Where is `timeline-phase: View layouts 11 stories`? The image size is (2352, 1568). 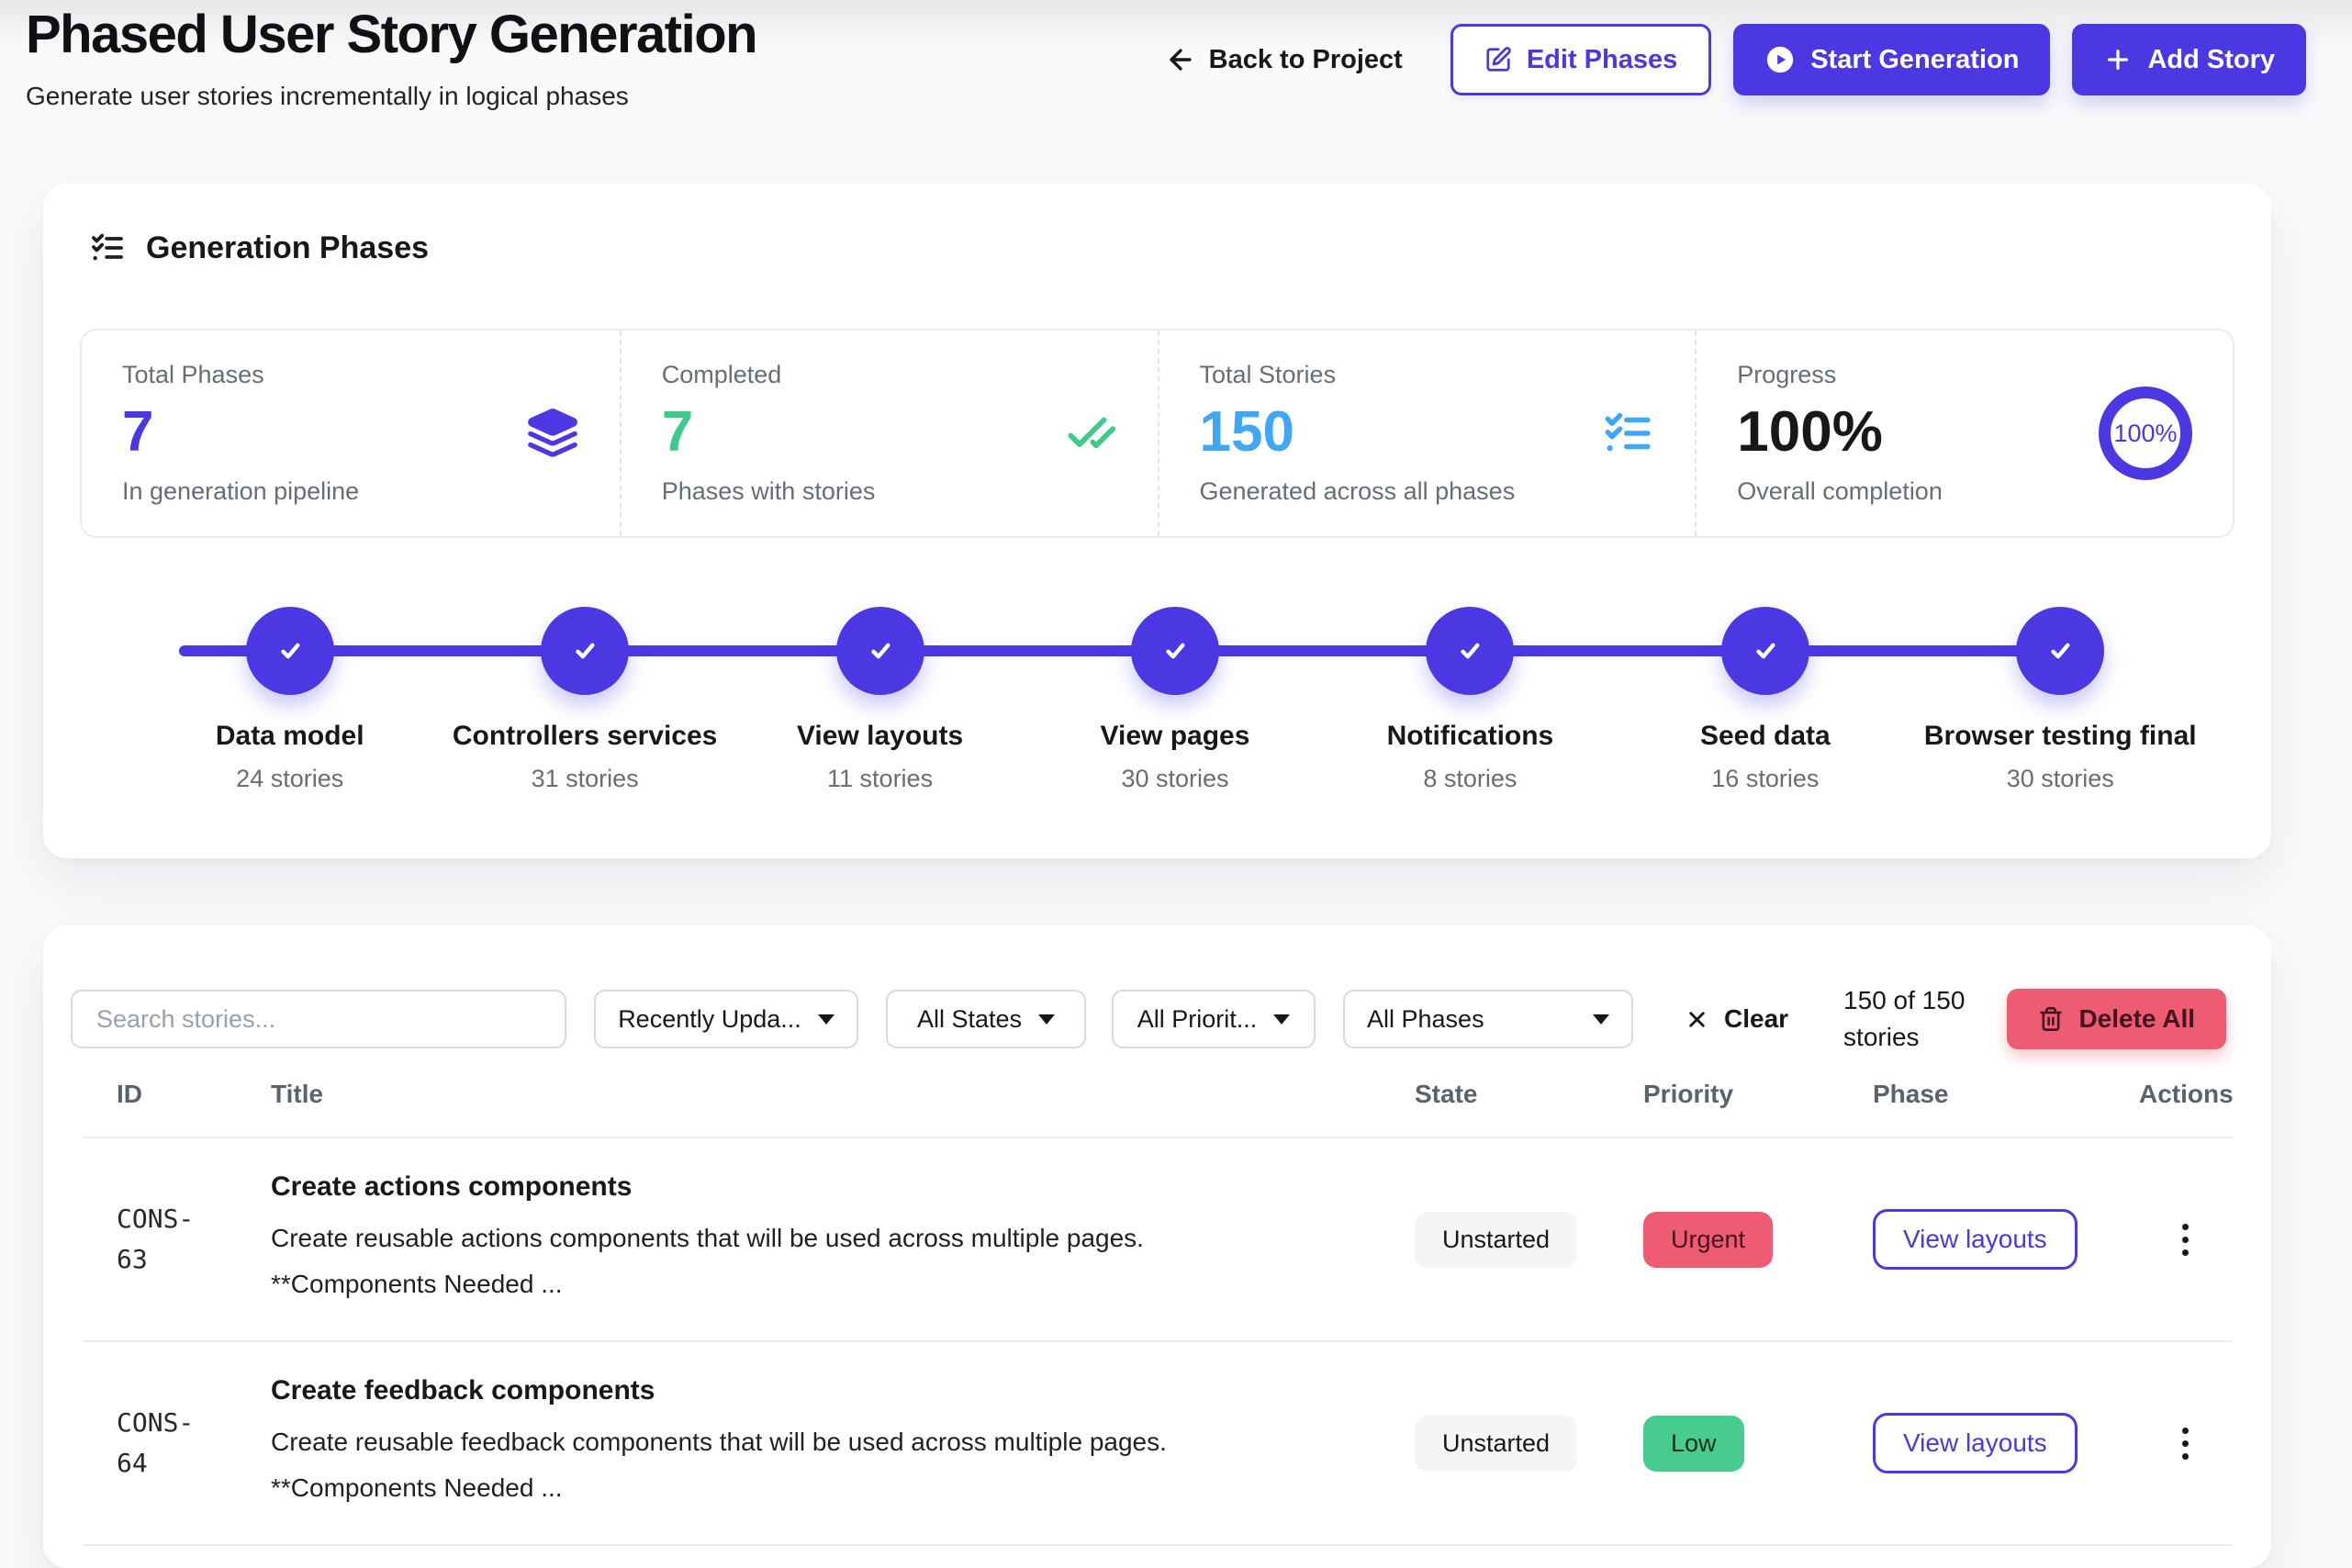
timeline-phase: View layouts 11 stories is located at coordinates (880, 700).